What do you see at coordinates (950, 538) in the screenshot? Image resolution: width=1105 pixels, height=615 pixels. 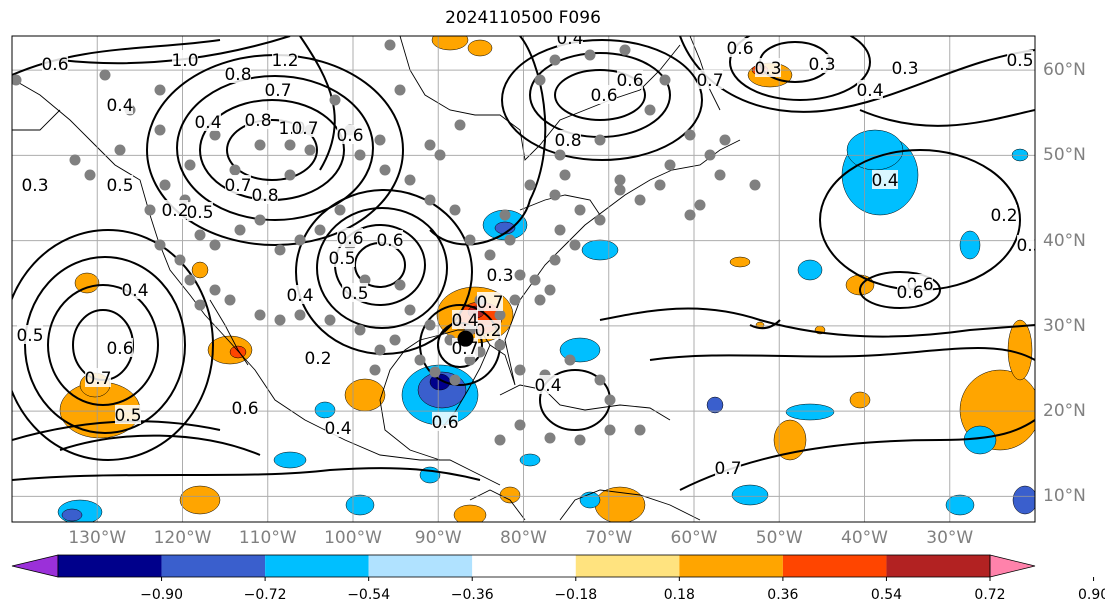 I see `longitude-label: 30°W` at bounding box center [950, 538].